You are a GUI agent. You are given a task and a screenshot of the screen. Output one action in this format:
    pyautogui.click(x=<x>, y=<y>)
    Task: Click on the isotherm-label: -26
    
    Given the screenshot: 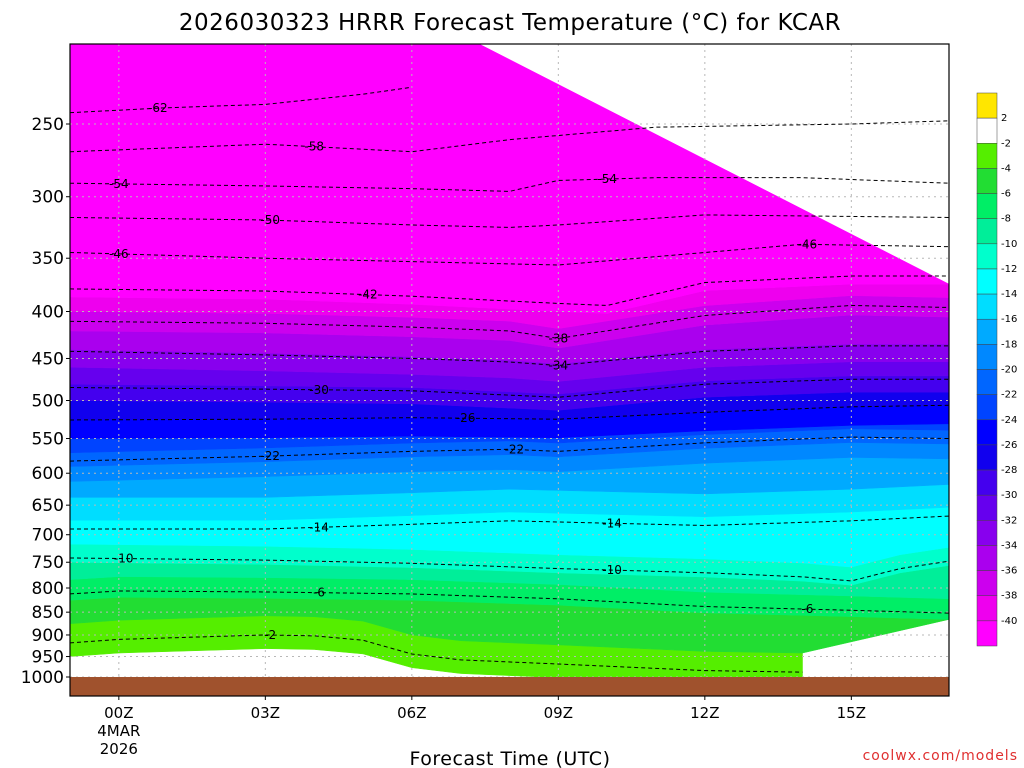 What is the action you would take?
    pyautogui.click(x=466, y=418)
    